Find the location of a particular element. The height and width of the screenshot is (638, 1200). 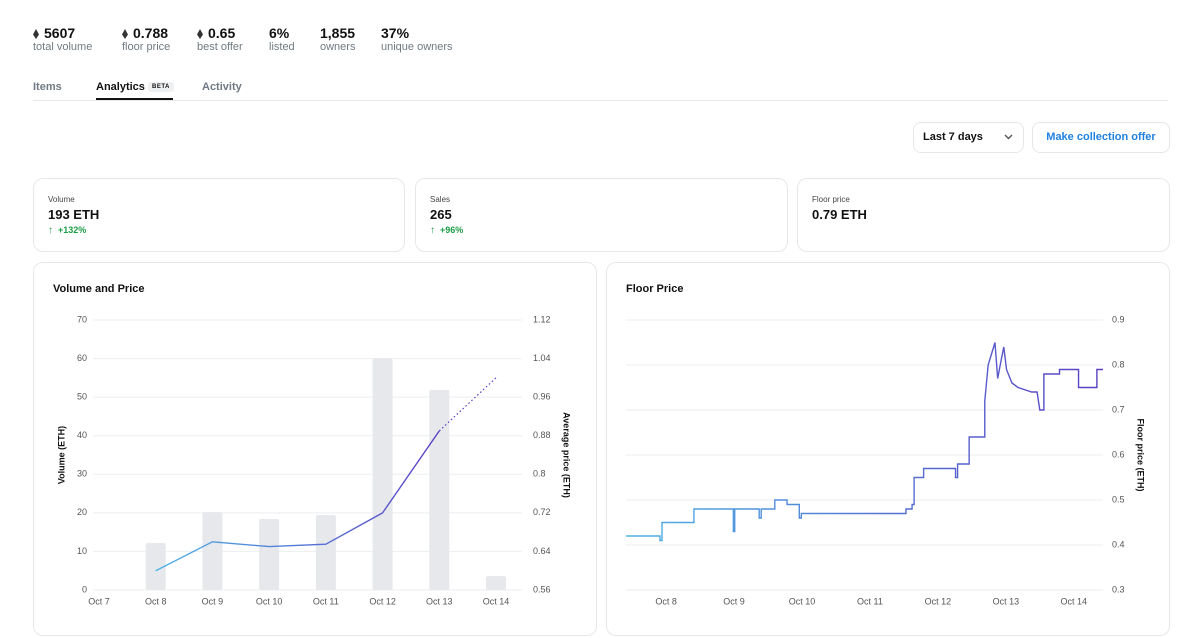

y-tick-label: 50 is located at coordinates (82, 397).